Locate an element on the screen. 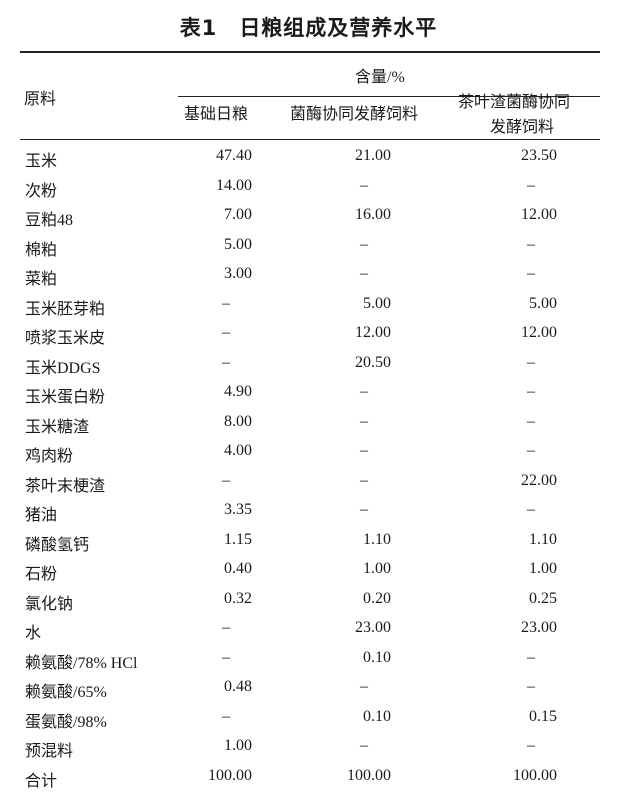  row-value: 0.15 is located at coordinates (543, 716).